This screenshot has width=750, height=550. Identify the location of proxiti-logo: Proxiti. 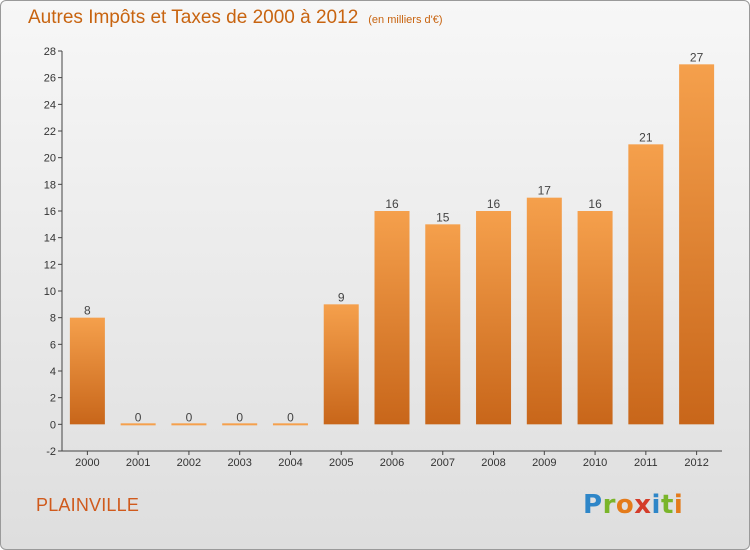
(633, 505).